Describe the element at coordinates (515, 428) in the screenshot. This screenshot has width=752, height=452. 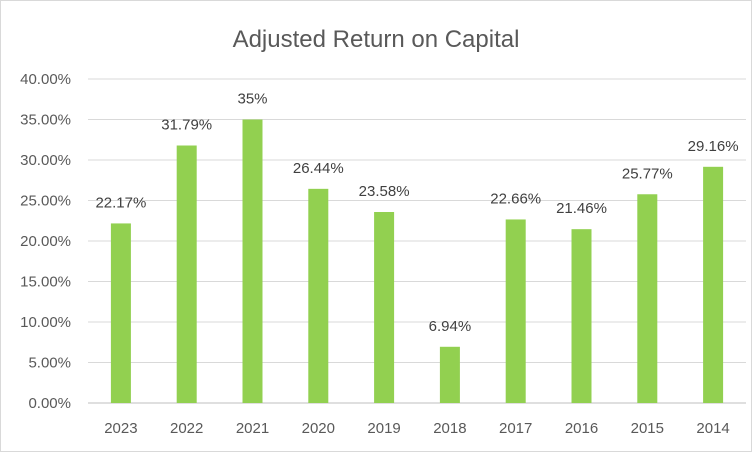
I see `x-tick-label: 2017` at that location.